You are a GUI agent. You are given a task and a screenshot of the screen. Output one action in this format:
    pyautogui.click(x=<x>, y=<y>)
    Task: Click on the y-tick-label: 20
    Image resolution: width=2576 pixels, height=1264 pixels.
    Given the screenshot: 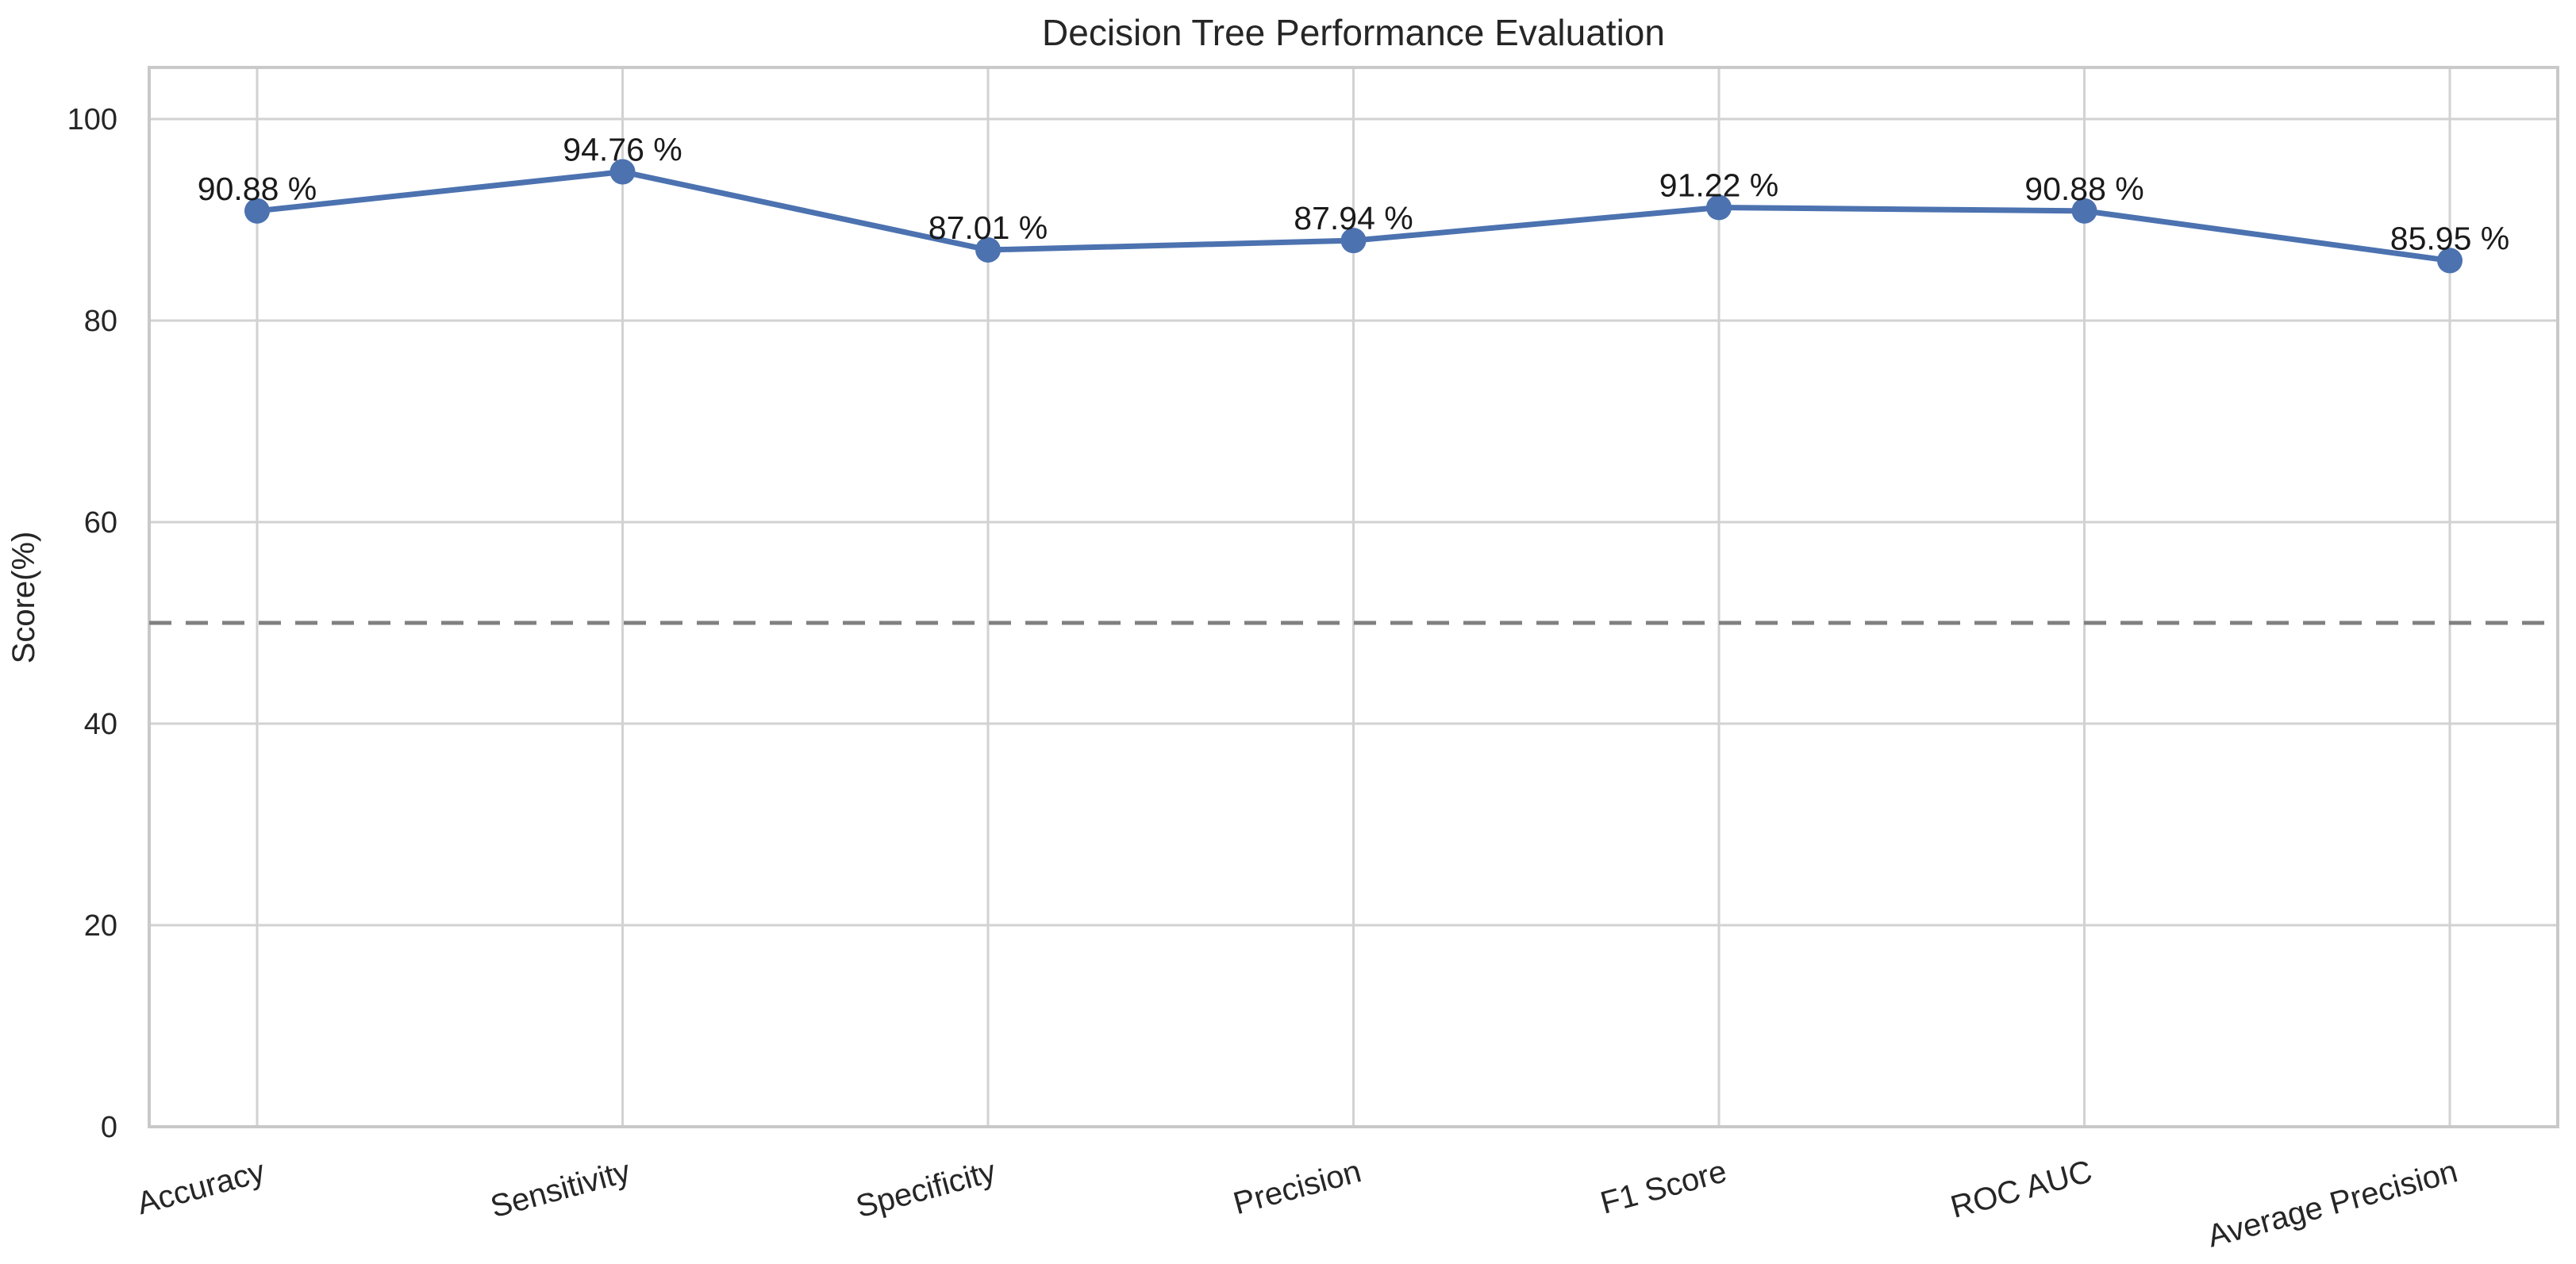 What is the action you would take?
    pyautogui.click(x=100, y=926)
    